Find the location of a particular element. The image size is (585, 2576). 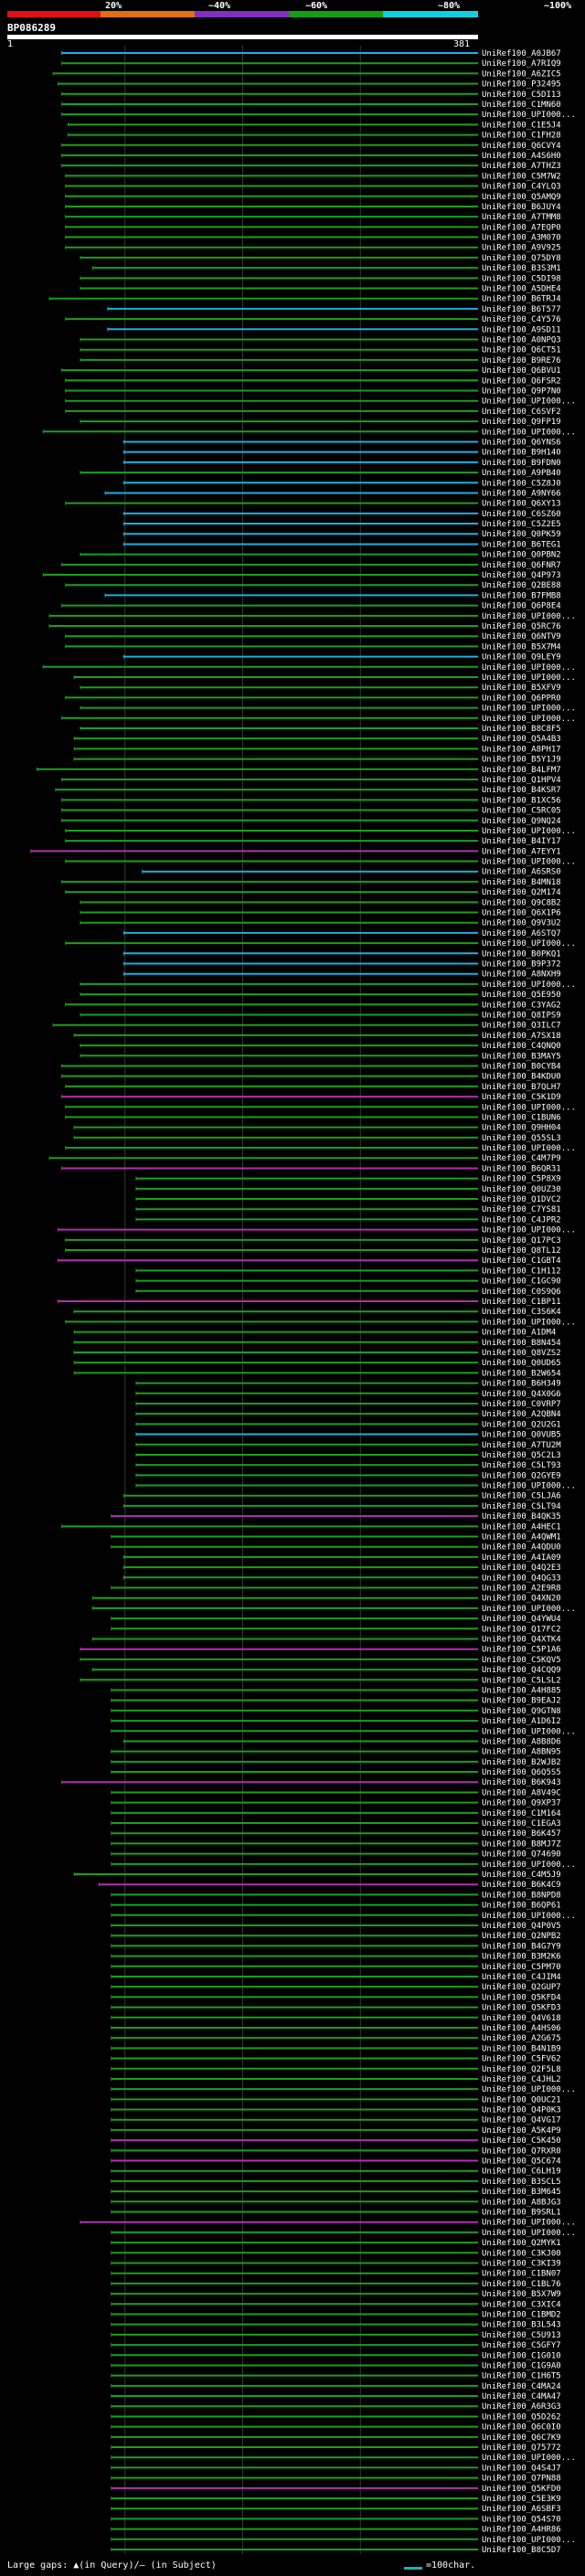

hit-label: UniRef100_C5KQV5 is located at coordinates (521, 1660).